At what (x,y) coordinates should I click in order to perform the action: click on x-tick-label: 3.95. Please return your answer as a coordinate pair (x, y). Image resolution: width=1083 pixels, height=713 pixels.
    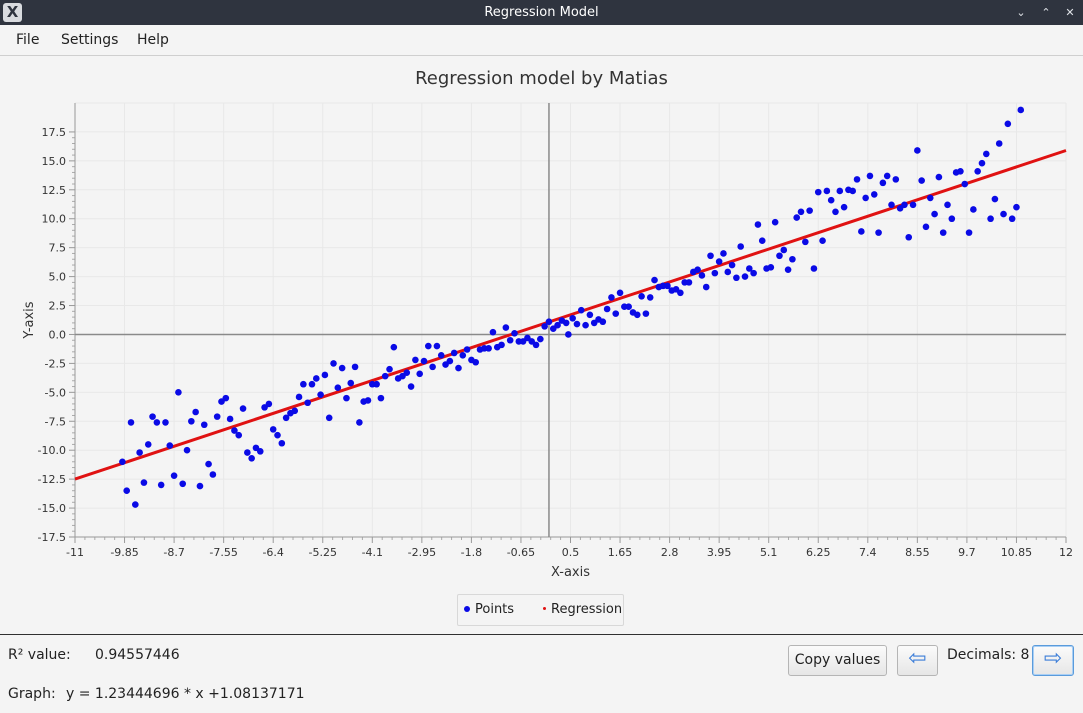
    Looking at the image, I should click on (719, 552).